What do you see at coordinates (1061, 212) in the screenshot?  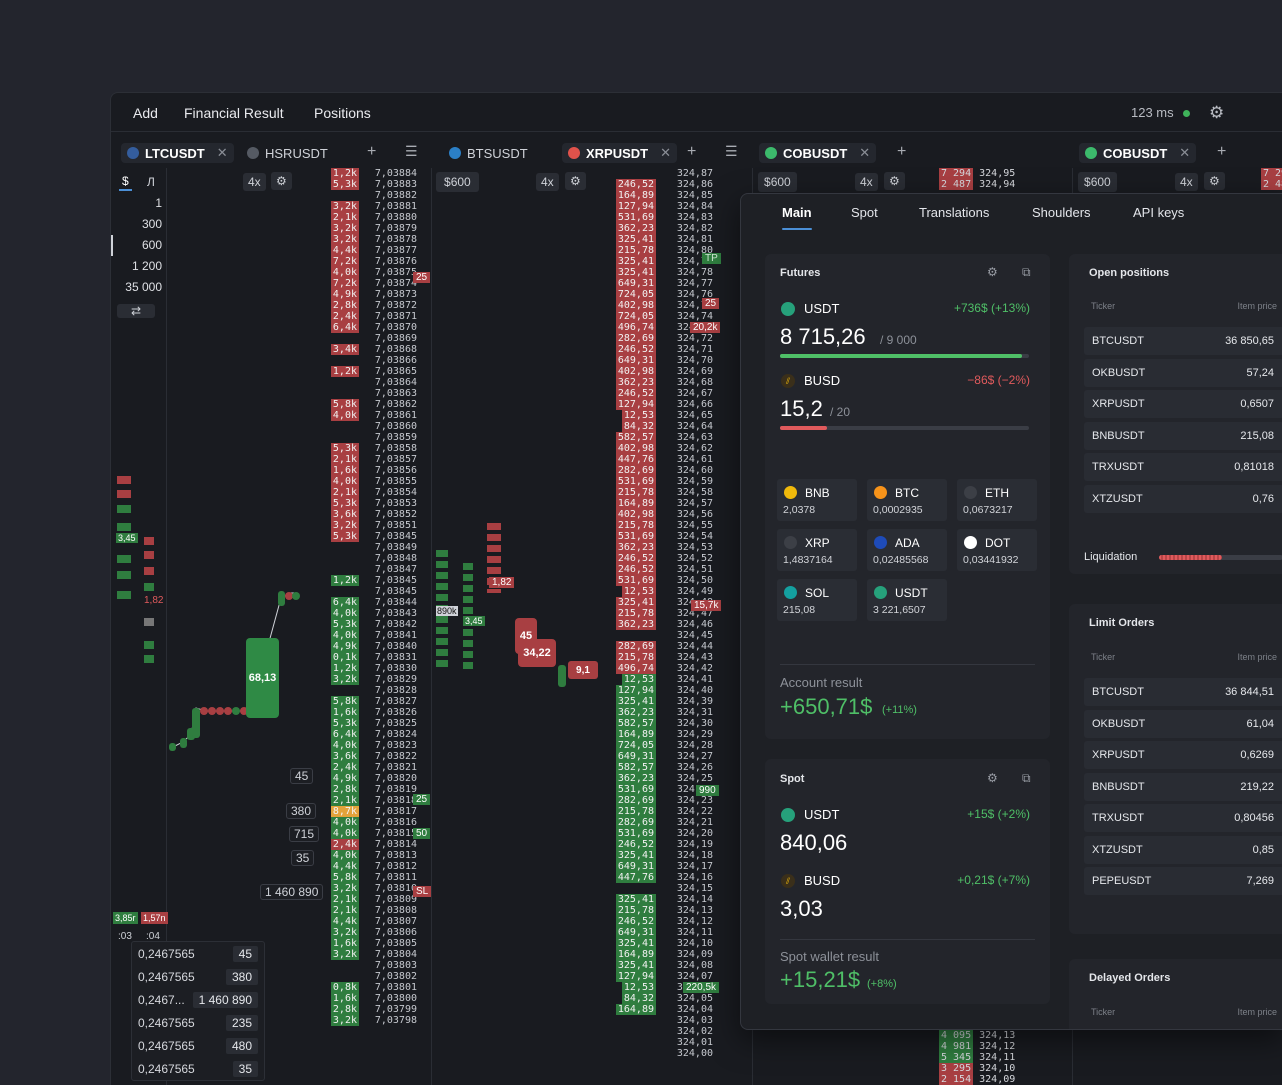 I see `tab-shoulders: Shoulders` at bounding box center [1061, 212].